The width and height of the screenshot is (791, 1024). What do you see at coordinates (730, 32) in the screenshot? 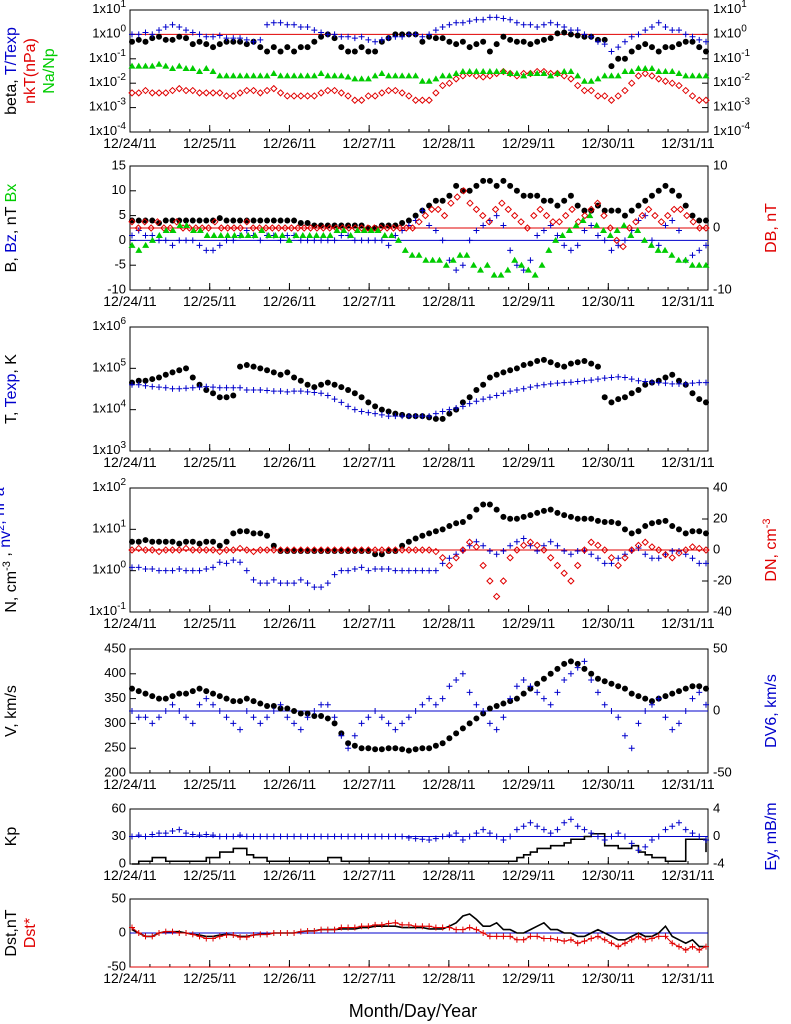
I see `y-tick-label-right: 1x100` at bounding box center [730, 32].